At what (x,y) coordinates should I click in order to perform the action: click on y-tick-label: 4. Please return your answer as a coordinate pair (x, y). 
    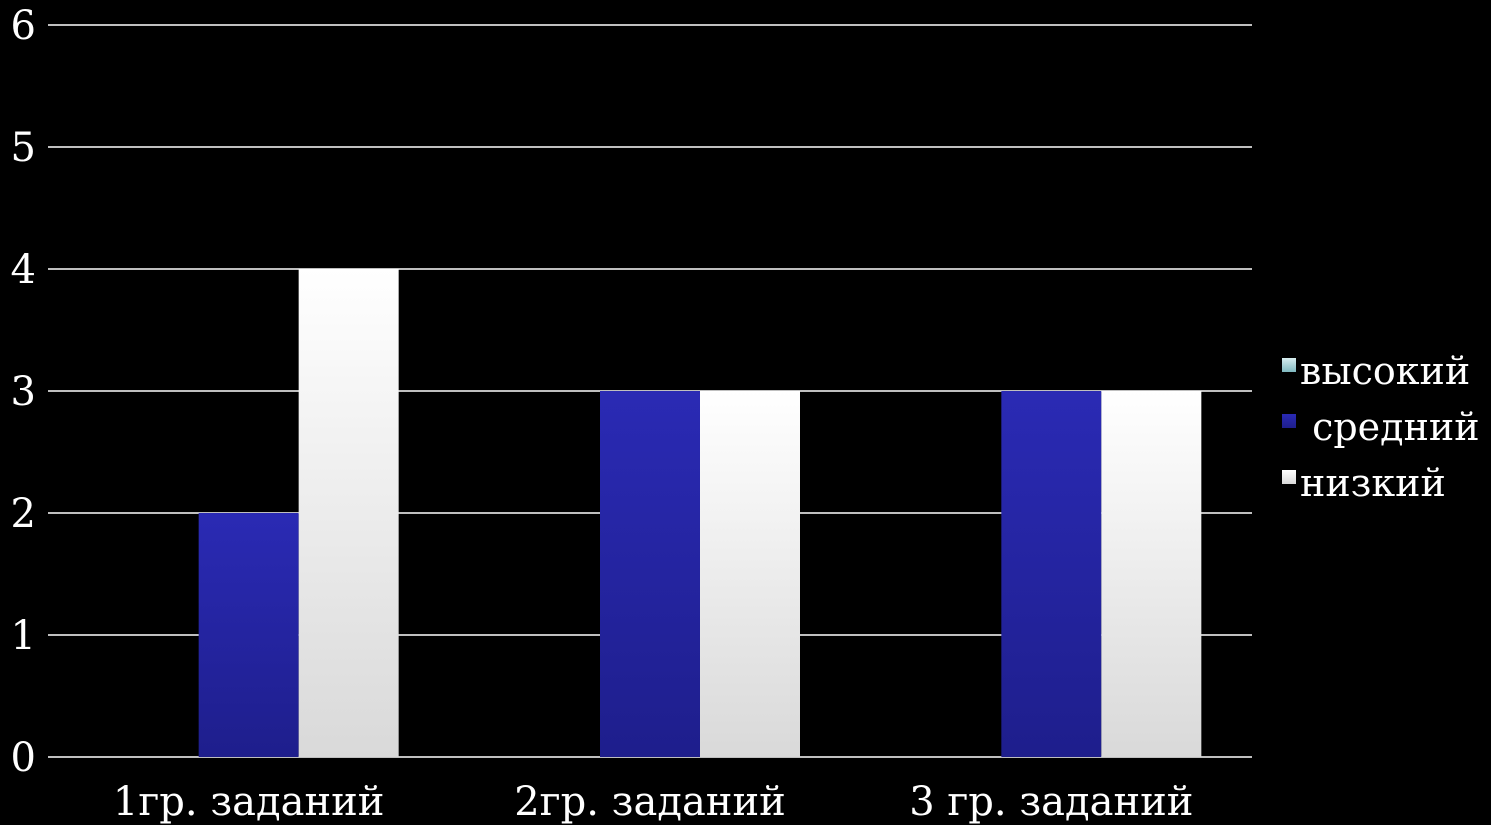
    Looking at the image, I should click on (23, 270).